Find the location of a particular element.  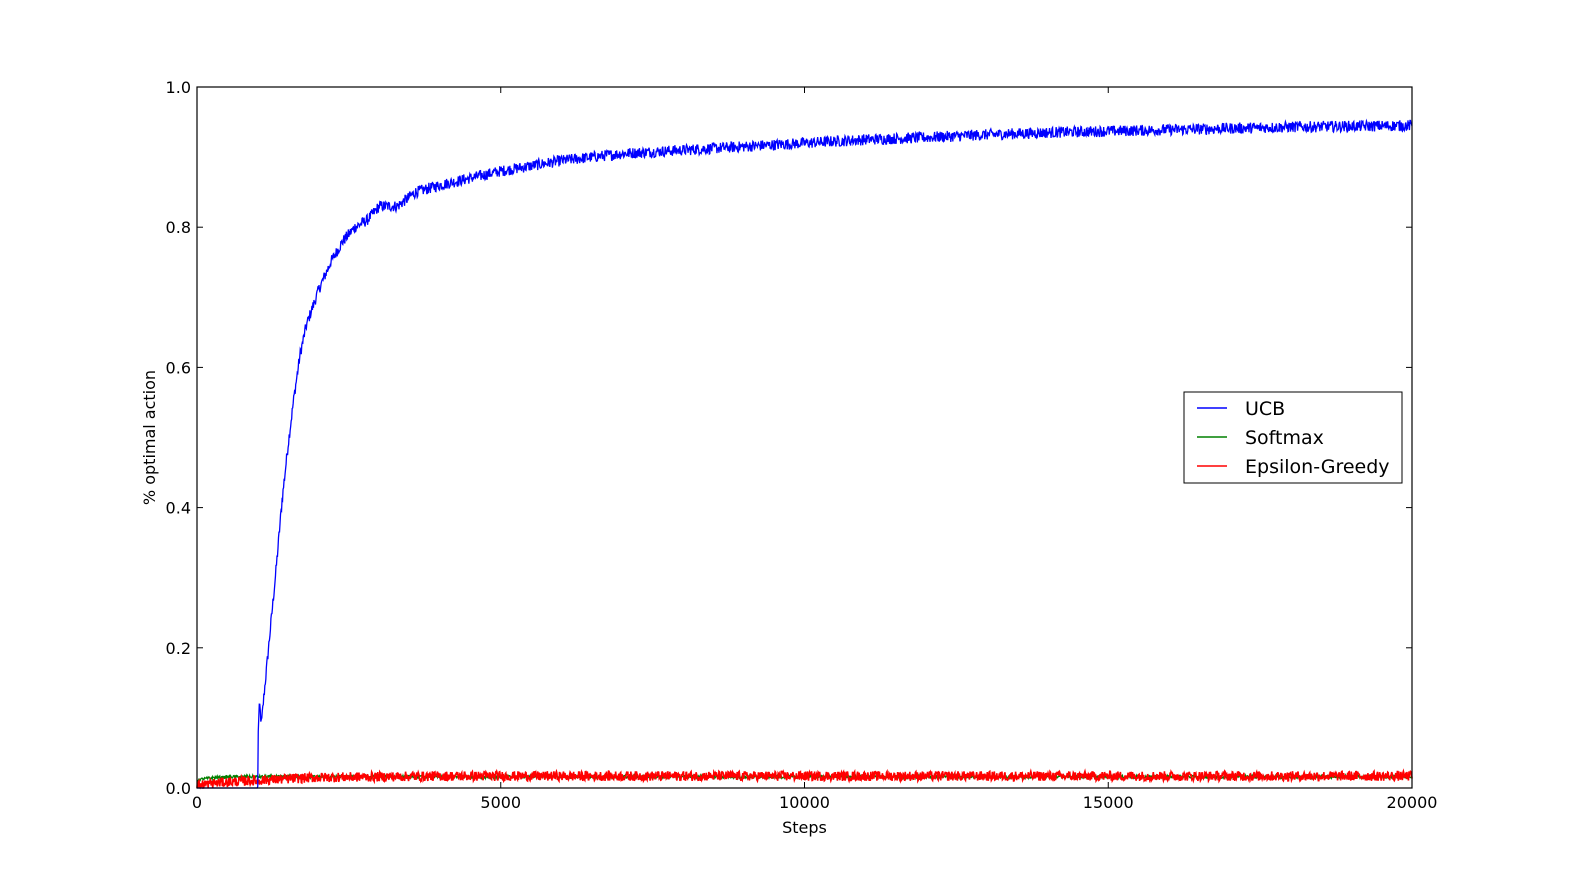

x-tick-label: 5000 is located at coordinates (500, 802).